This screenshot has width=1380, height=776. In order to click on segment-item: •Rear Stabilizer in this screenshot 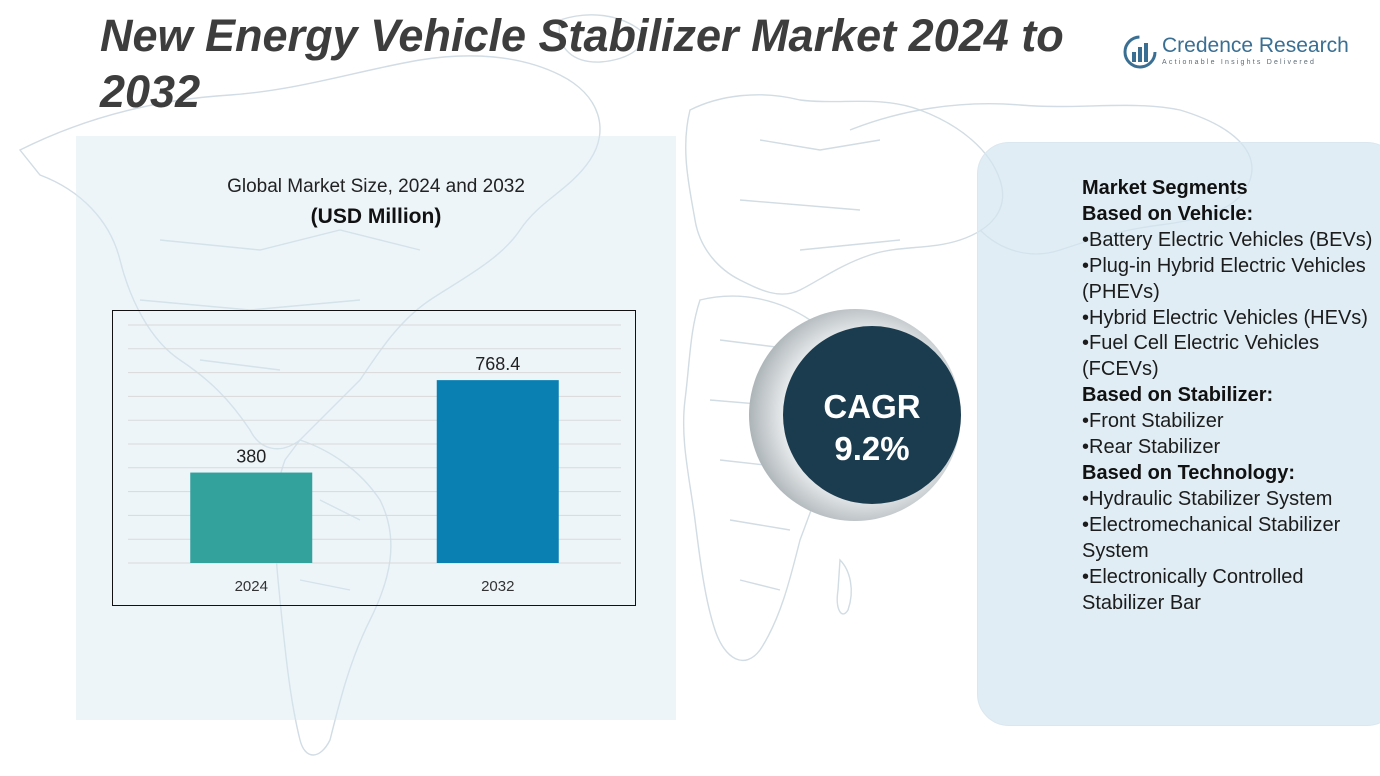, I will do `click(1151, 447)`.